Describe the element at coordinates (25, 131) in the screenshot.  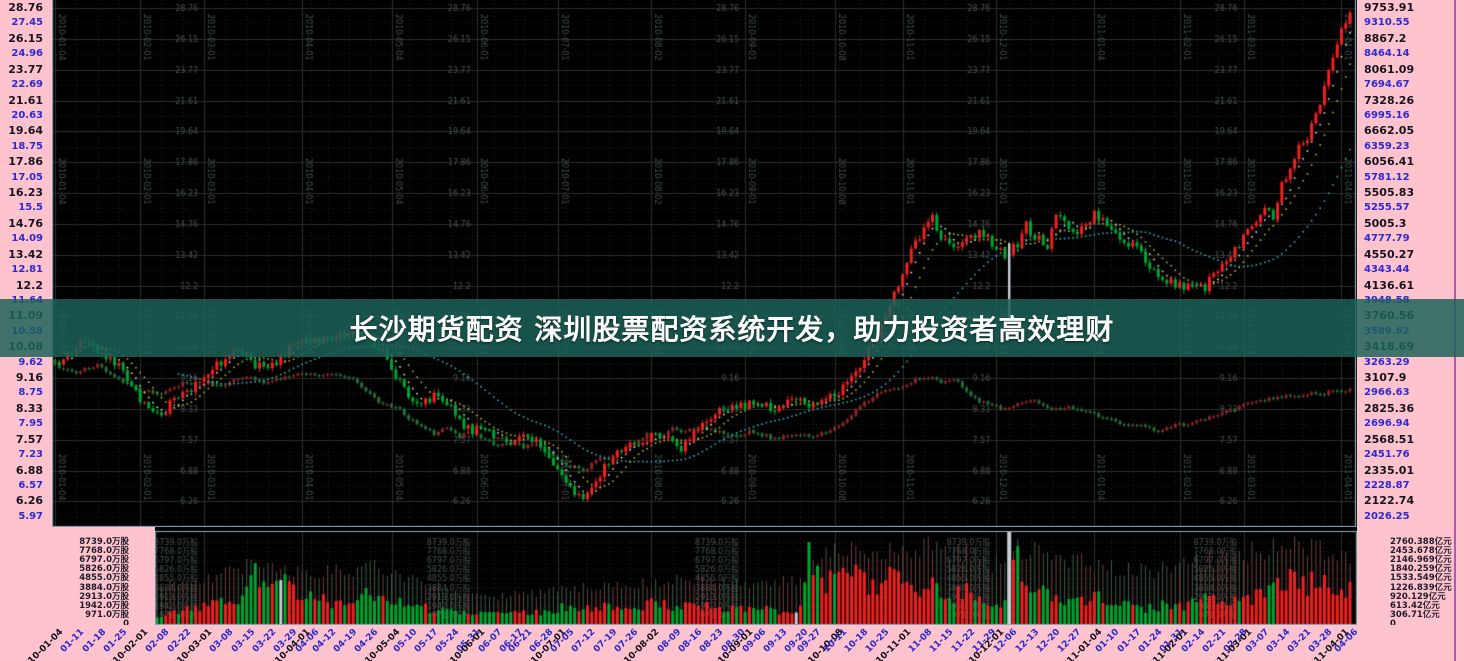
I see `left-axis-label: 19.64` at that location.